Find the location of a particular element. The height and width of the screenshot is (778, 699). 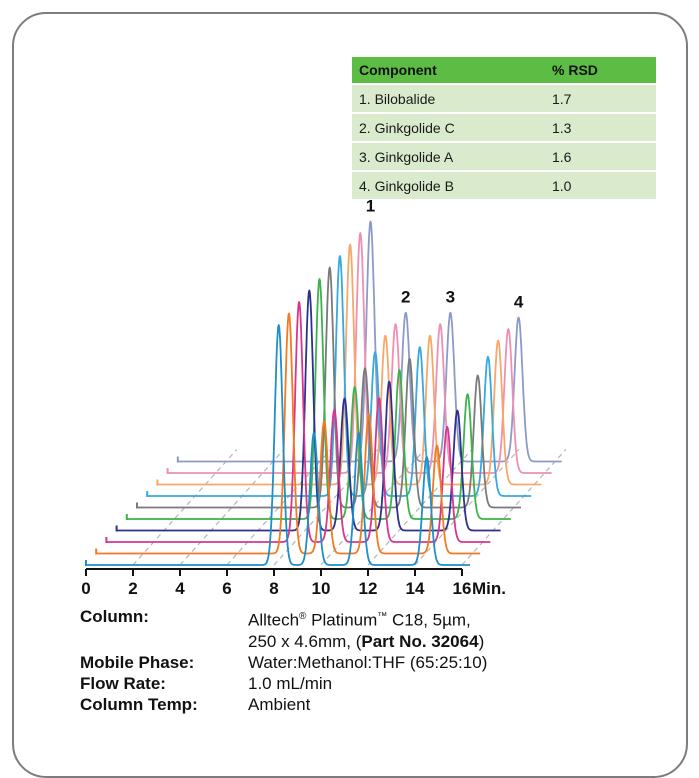

x-tick-label: 4 is located at coordinates (180, 588).